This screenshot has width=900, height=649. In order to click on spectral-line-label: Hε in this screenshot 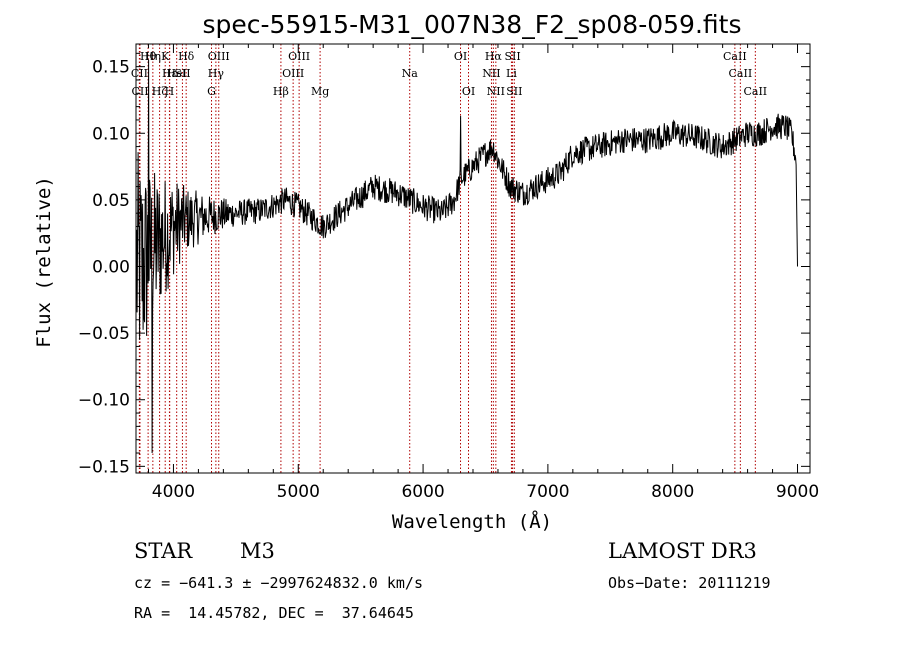, I will do `click(170, 73)`.